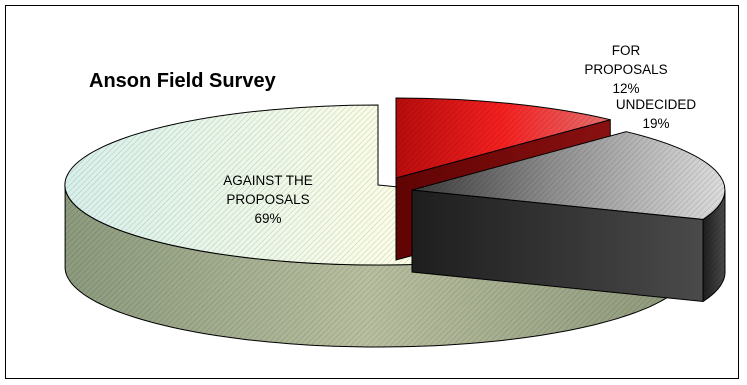  I want to click on slice-label-2: AGAINST THE PROPOSALS 69%, so click(268, 199).